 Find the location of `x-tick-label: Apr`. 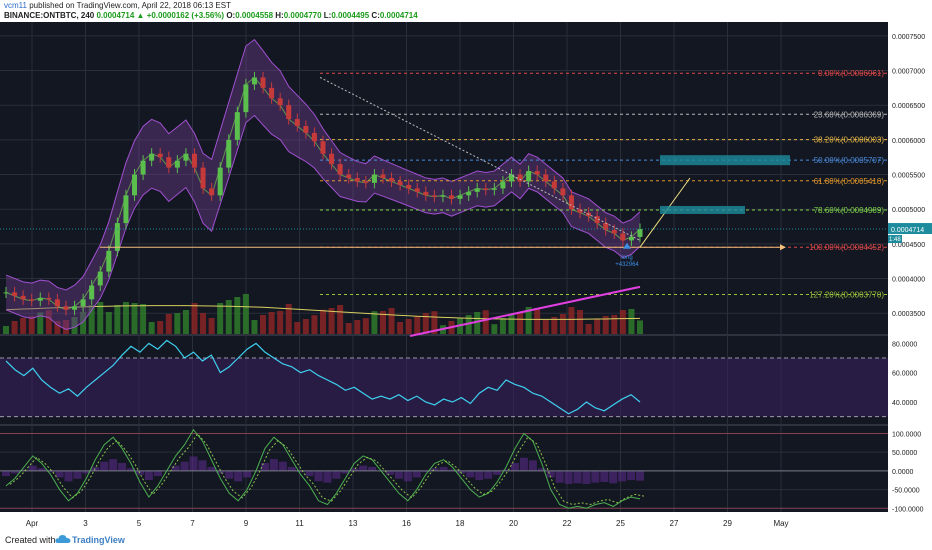

x-tick-label: Apr is located at coordinates (32, 523).